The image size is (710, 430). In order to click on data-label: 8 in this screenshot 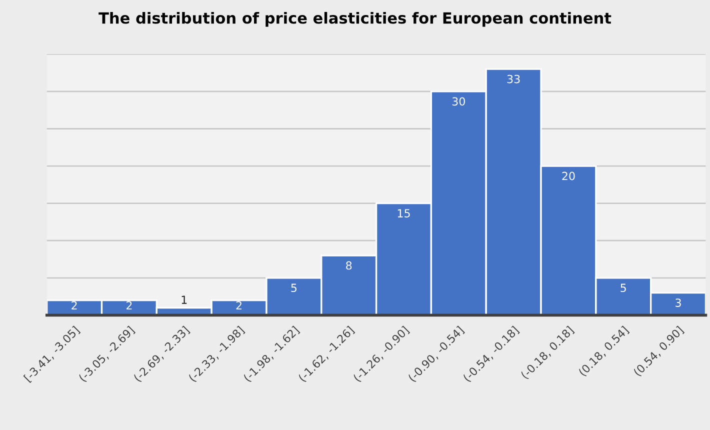, I will do `click(349, 265)`.